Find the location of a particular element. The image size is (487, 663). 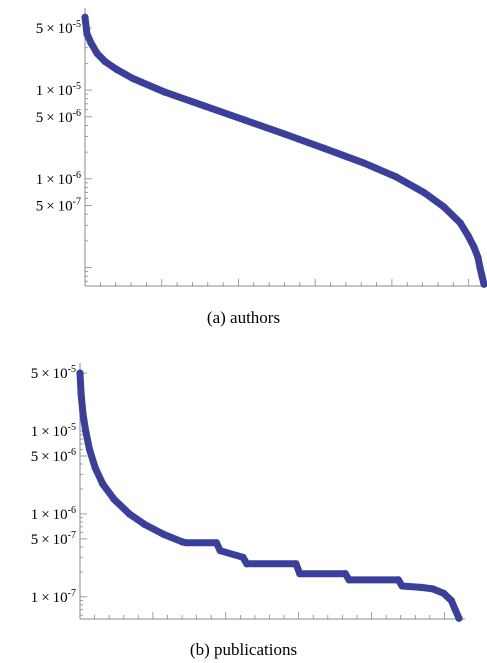

y-tick-label: 1 × 10⁻⁷ is located at coordinates (53, 597).